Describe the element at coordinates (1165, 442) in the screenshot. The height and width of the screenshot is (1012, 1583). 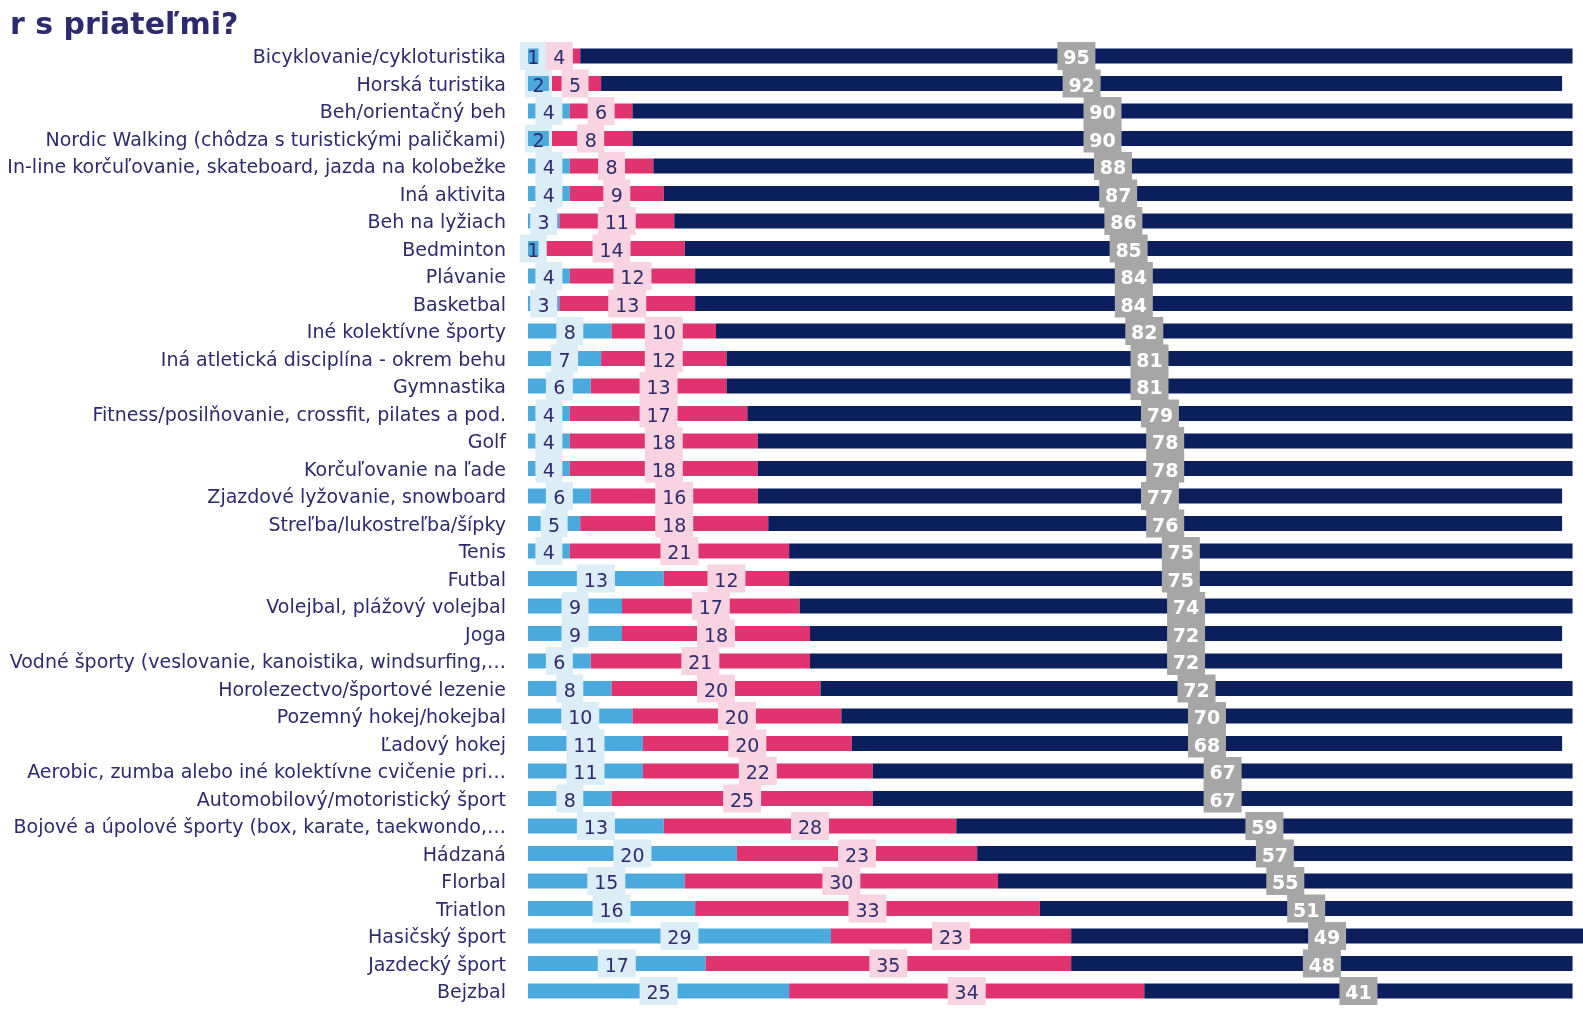
I see `data-label: 78` at that location.